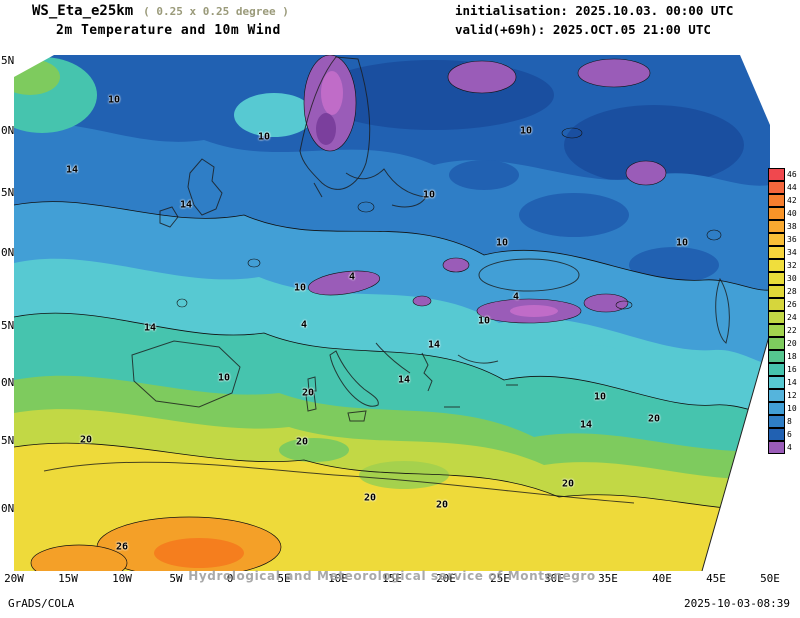  Describe the element at coordinates (583, 29) in the screenshot. I see `valid-time: valid(+69h): 2025.OCT.05 21:00 UTC` at that location.